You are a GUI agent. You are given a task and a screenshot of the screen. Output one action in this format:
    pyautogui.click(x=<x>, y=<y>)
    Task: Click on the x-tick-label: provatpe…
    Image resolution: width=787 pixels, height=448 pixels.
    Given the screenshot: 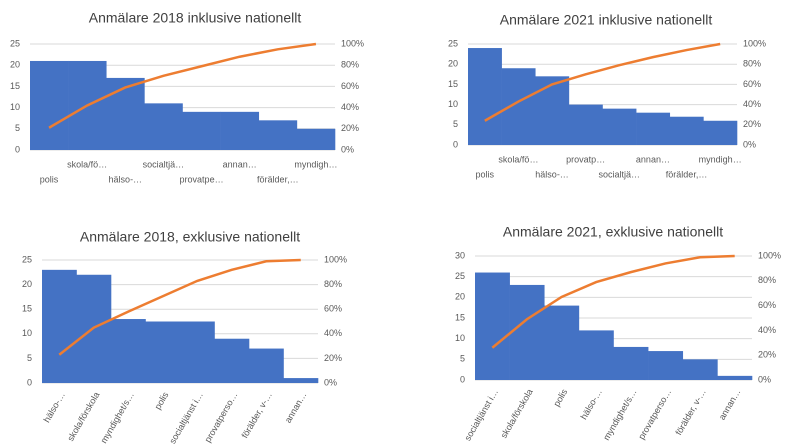 What is the action you would take?
    pyautogui.click(x=202, y=179)
    